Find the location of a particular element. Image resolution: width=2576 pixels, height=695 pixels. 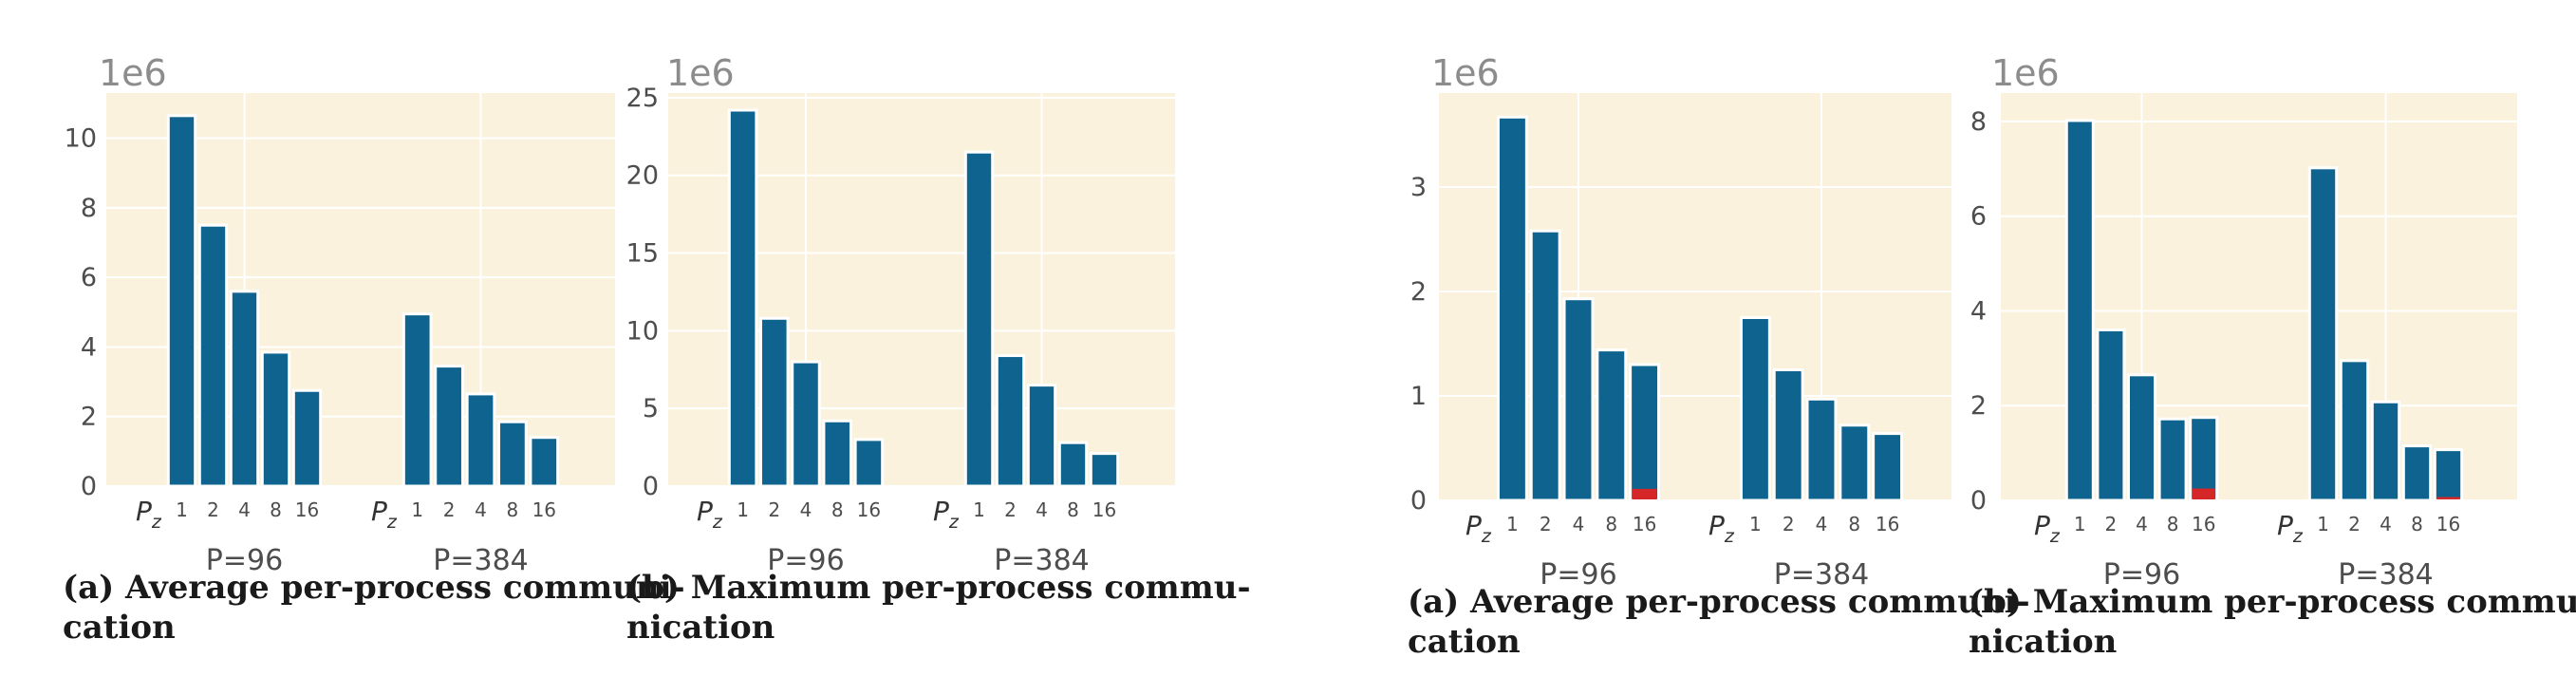

caption-left-a: (a) Average per-process communi- cation is located at coordinates (374, 608).